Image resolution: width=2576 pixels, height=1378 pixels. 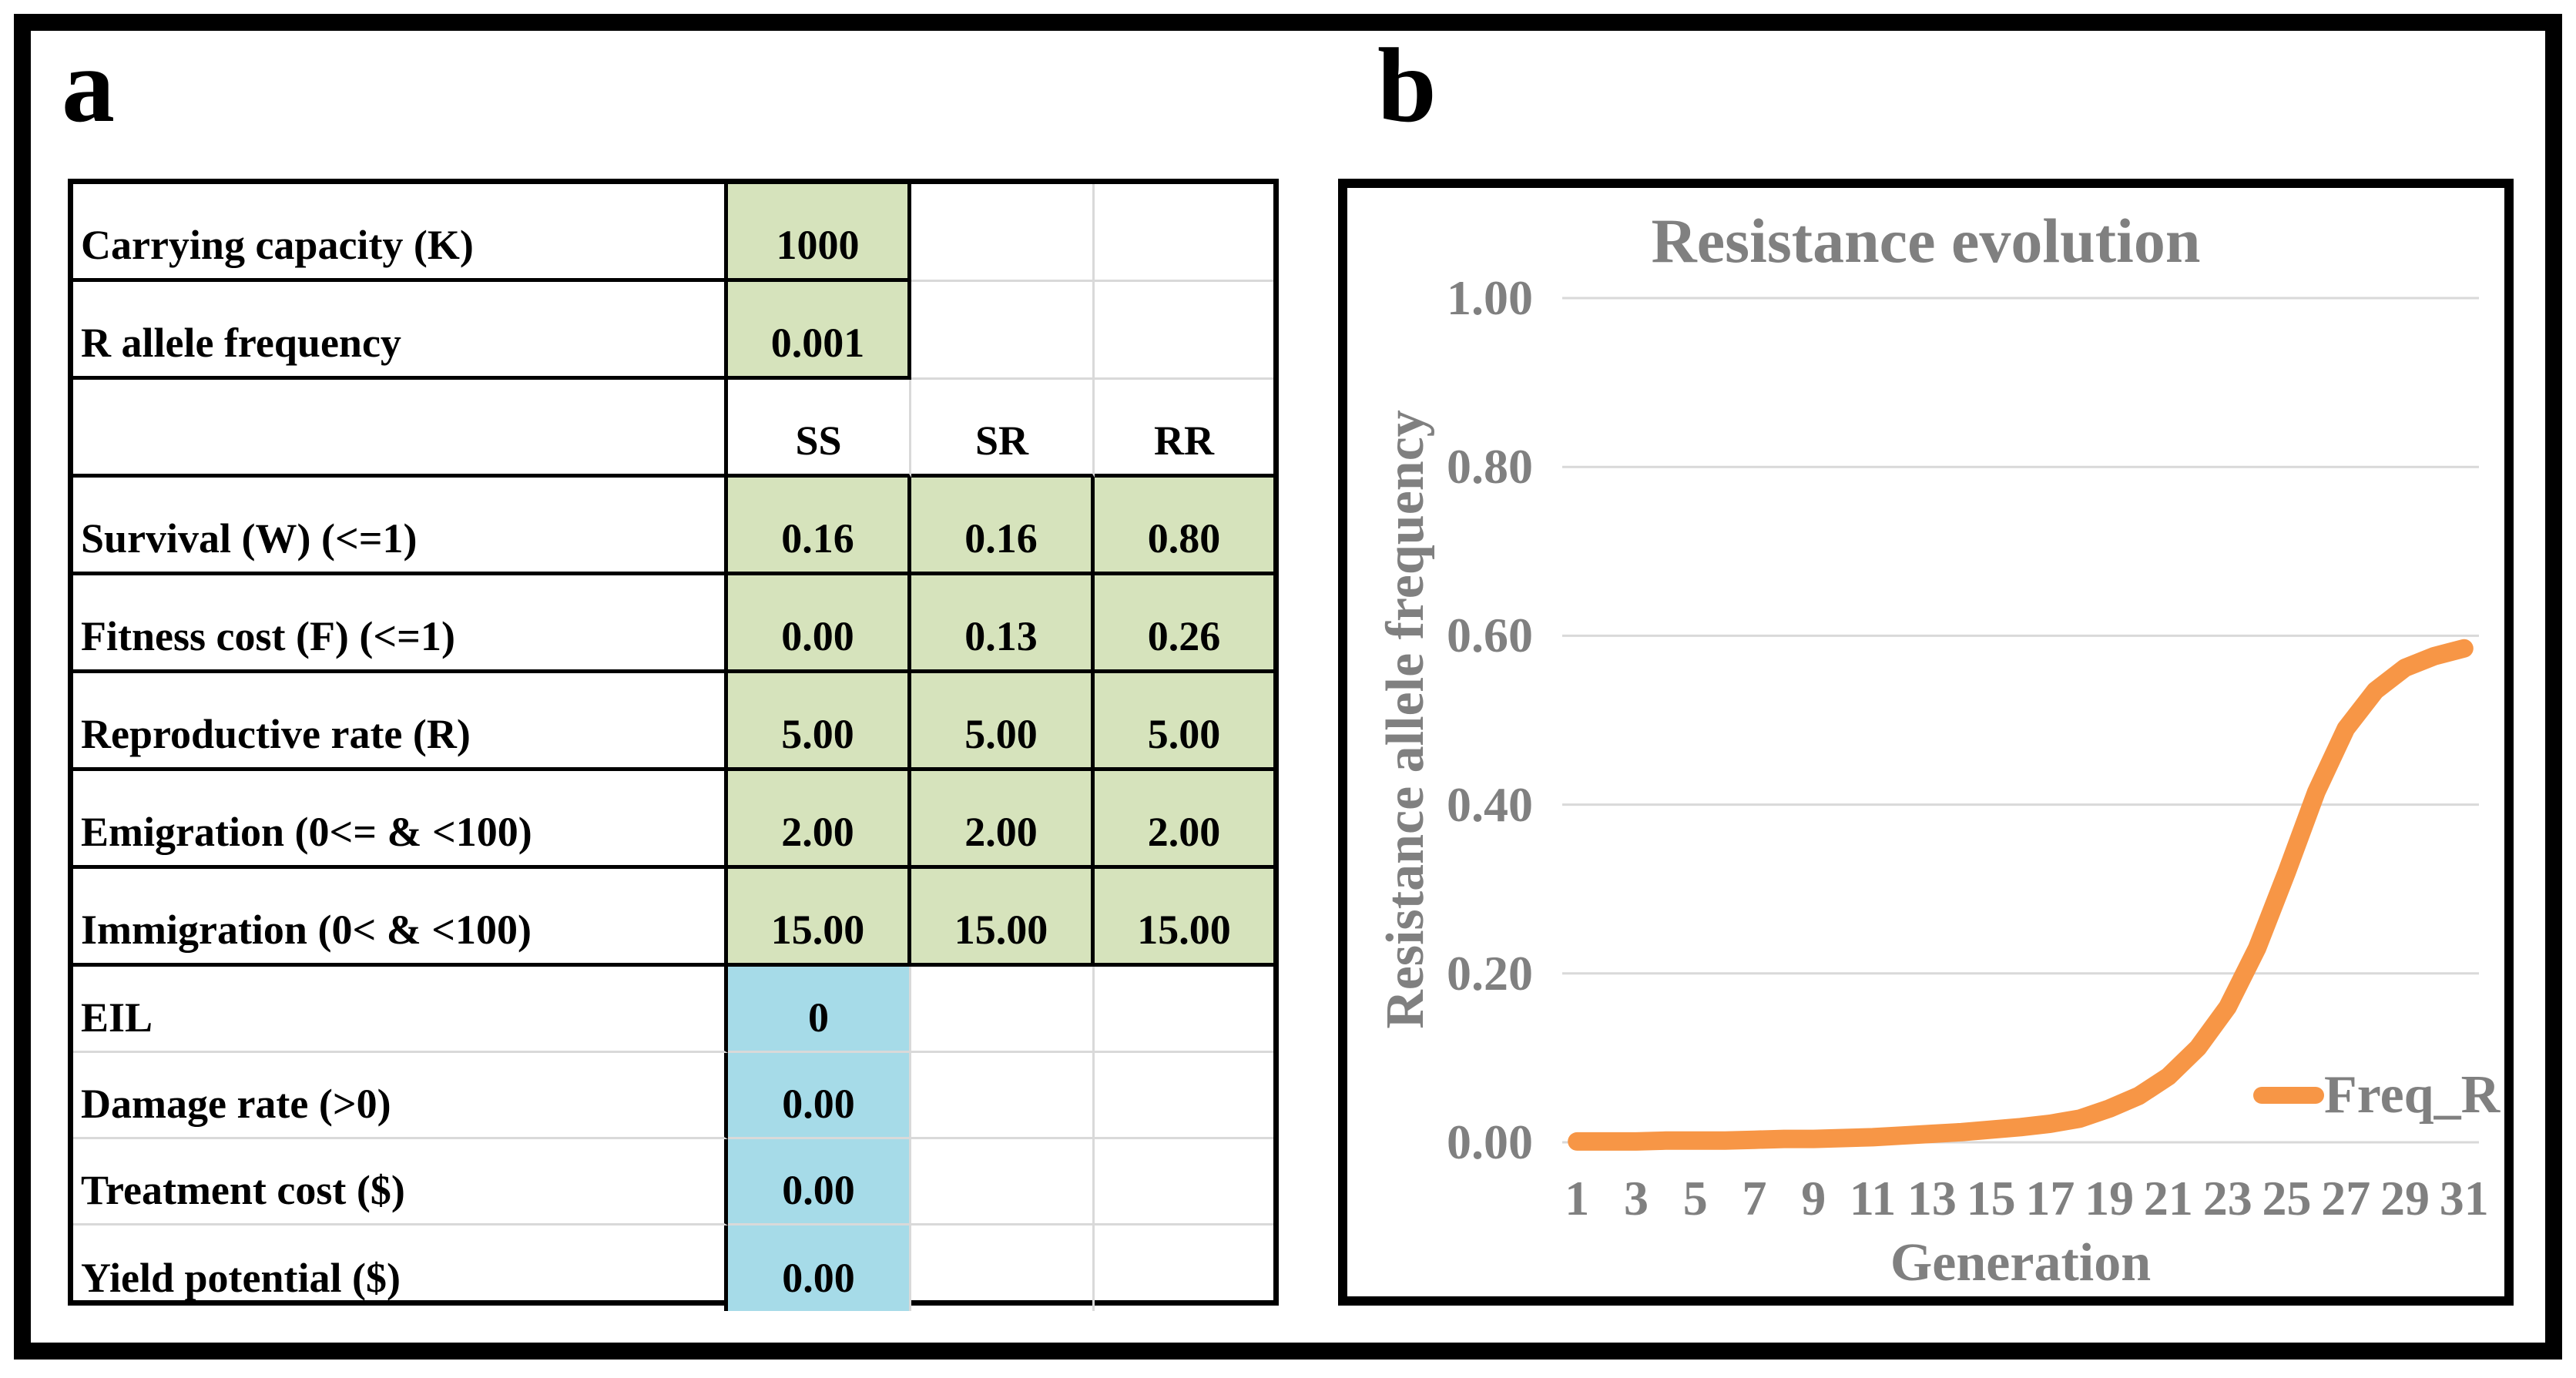 I want to click on y-tick-label: 0.20, so click(x=1490, y=973).